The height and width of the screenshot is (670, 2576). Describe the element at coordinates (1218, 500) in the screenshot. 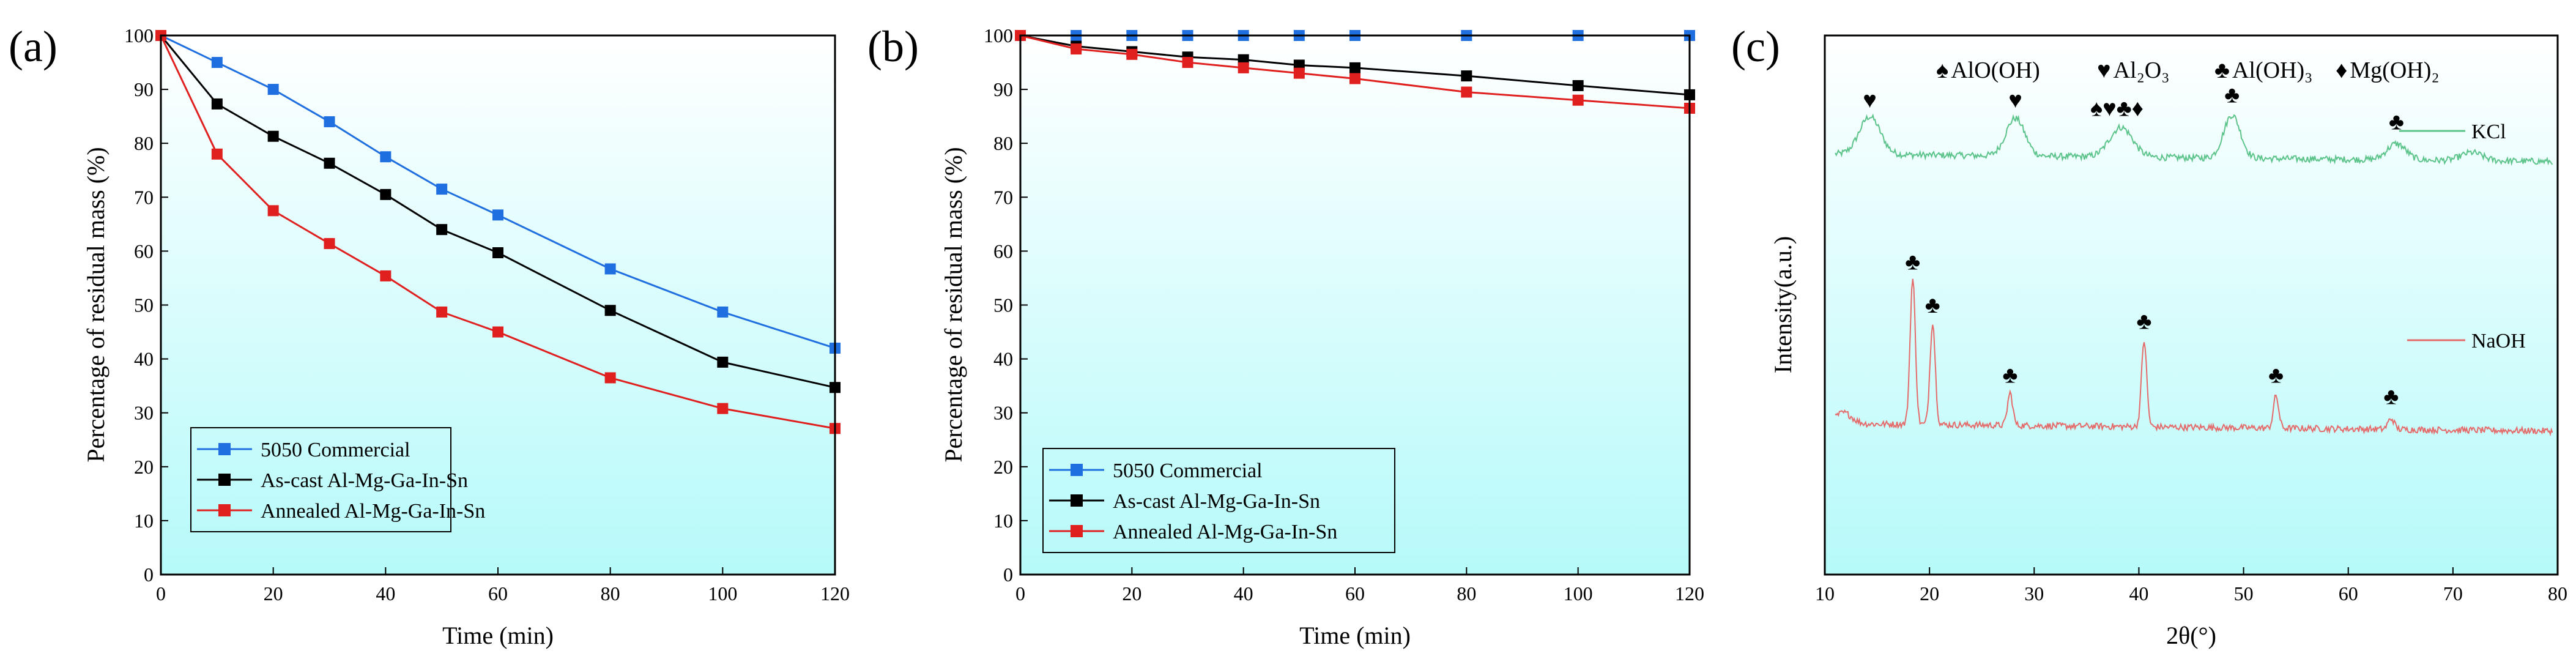

I see `legend-box-b` at that location.